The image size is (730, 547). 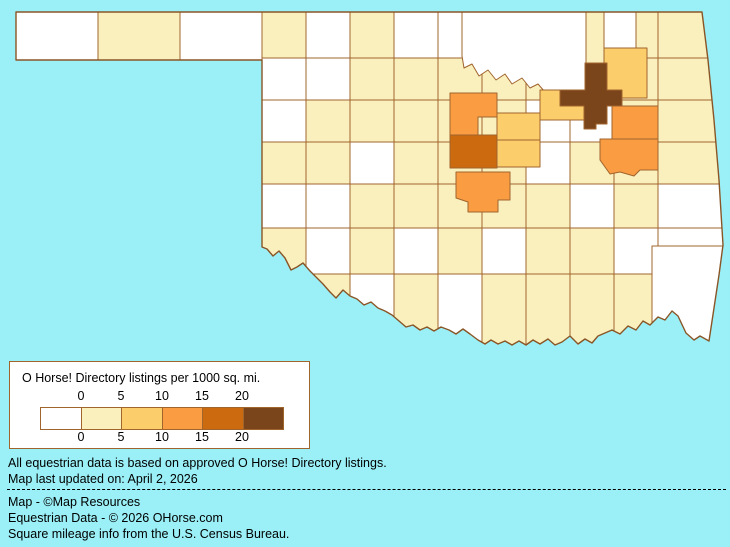 I want to click on legend-tick-bottom: 0, so click(x=81, y=437).